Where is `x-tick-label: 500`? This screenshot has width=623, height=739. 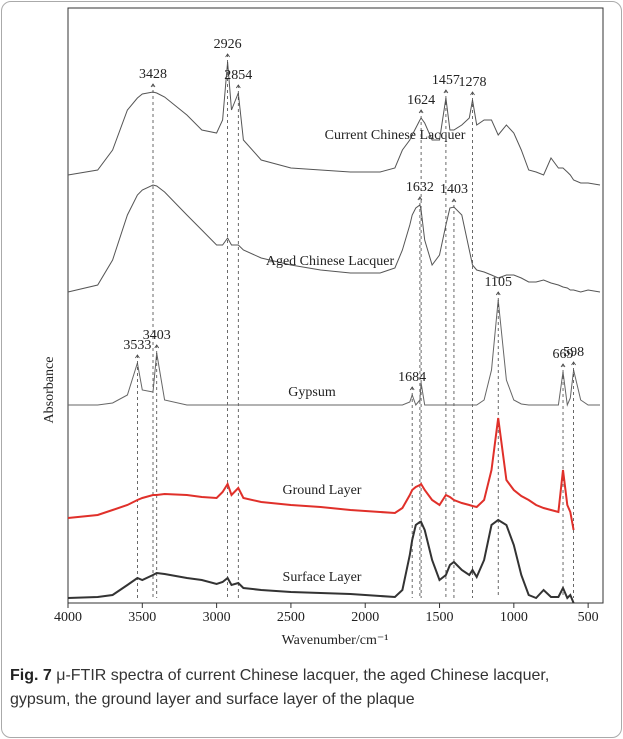
x-tick-label: 500 is located at coordinates (588, 617).